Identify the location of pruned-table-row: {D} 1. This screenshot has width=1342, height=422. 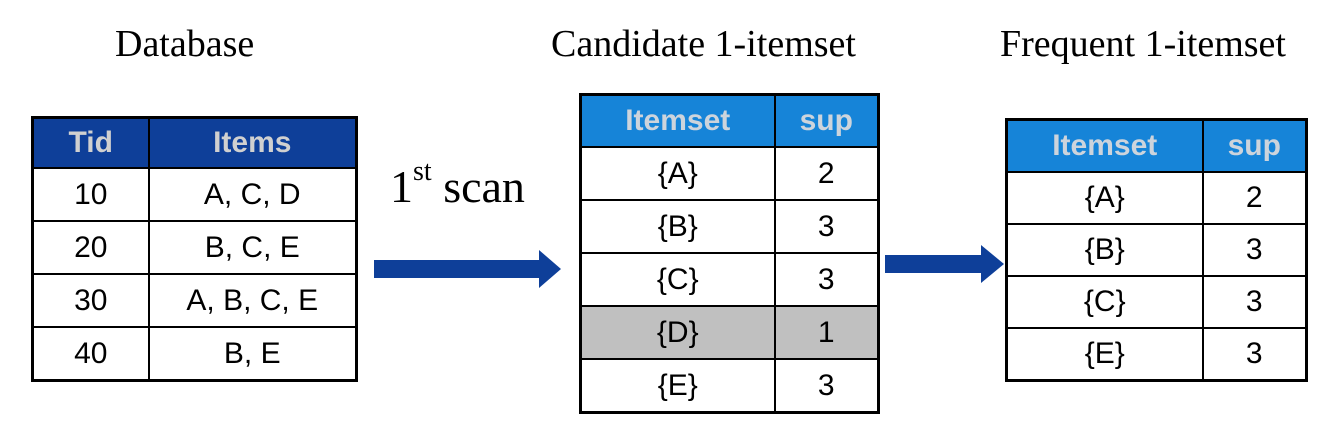
(729, 332).